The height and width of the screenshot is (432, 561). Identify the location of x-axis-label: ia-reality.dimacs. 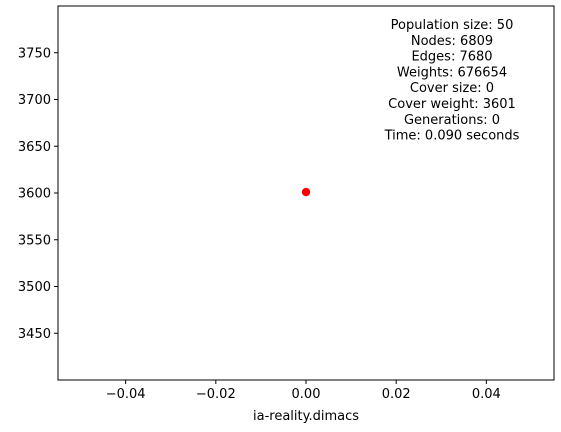
(306, 416).